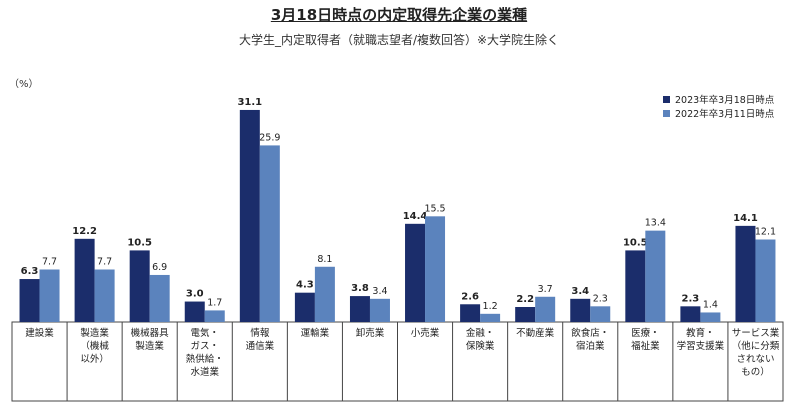  What do you see at coordinates (94, 346) in the screenshot?
I see `category-label: （機械` at bounding box center [94, 346].